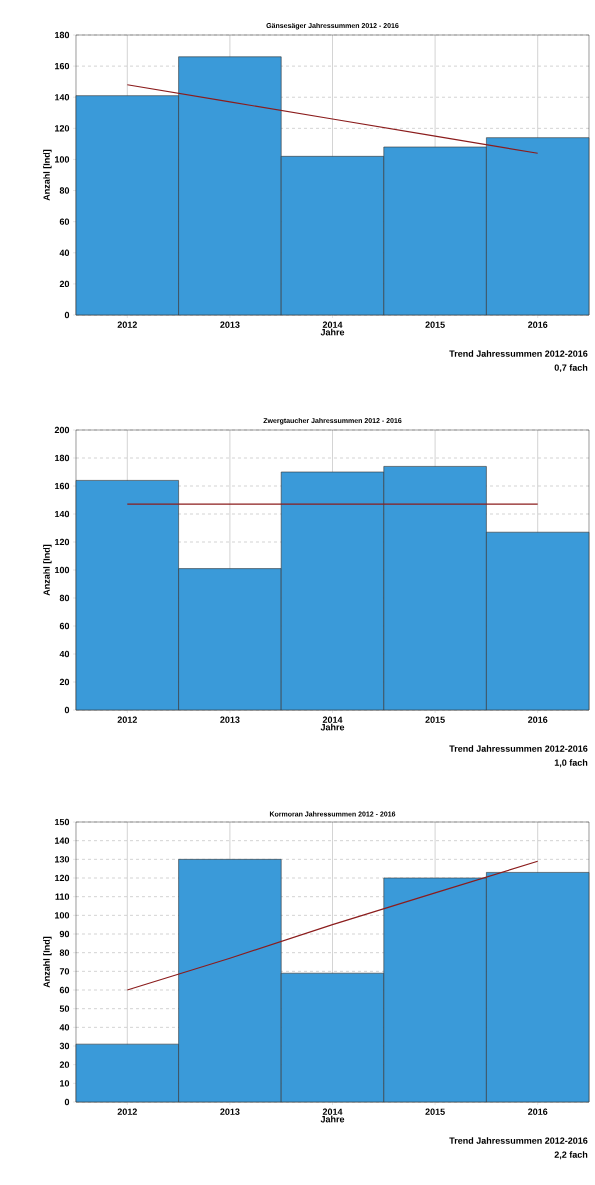  I want to click on y-tick-label: 110, so click(62, 896).